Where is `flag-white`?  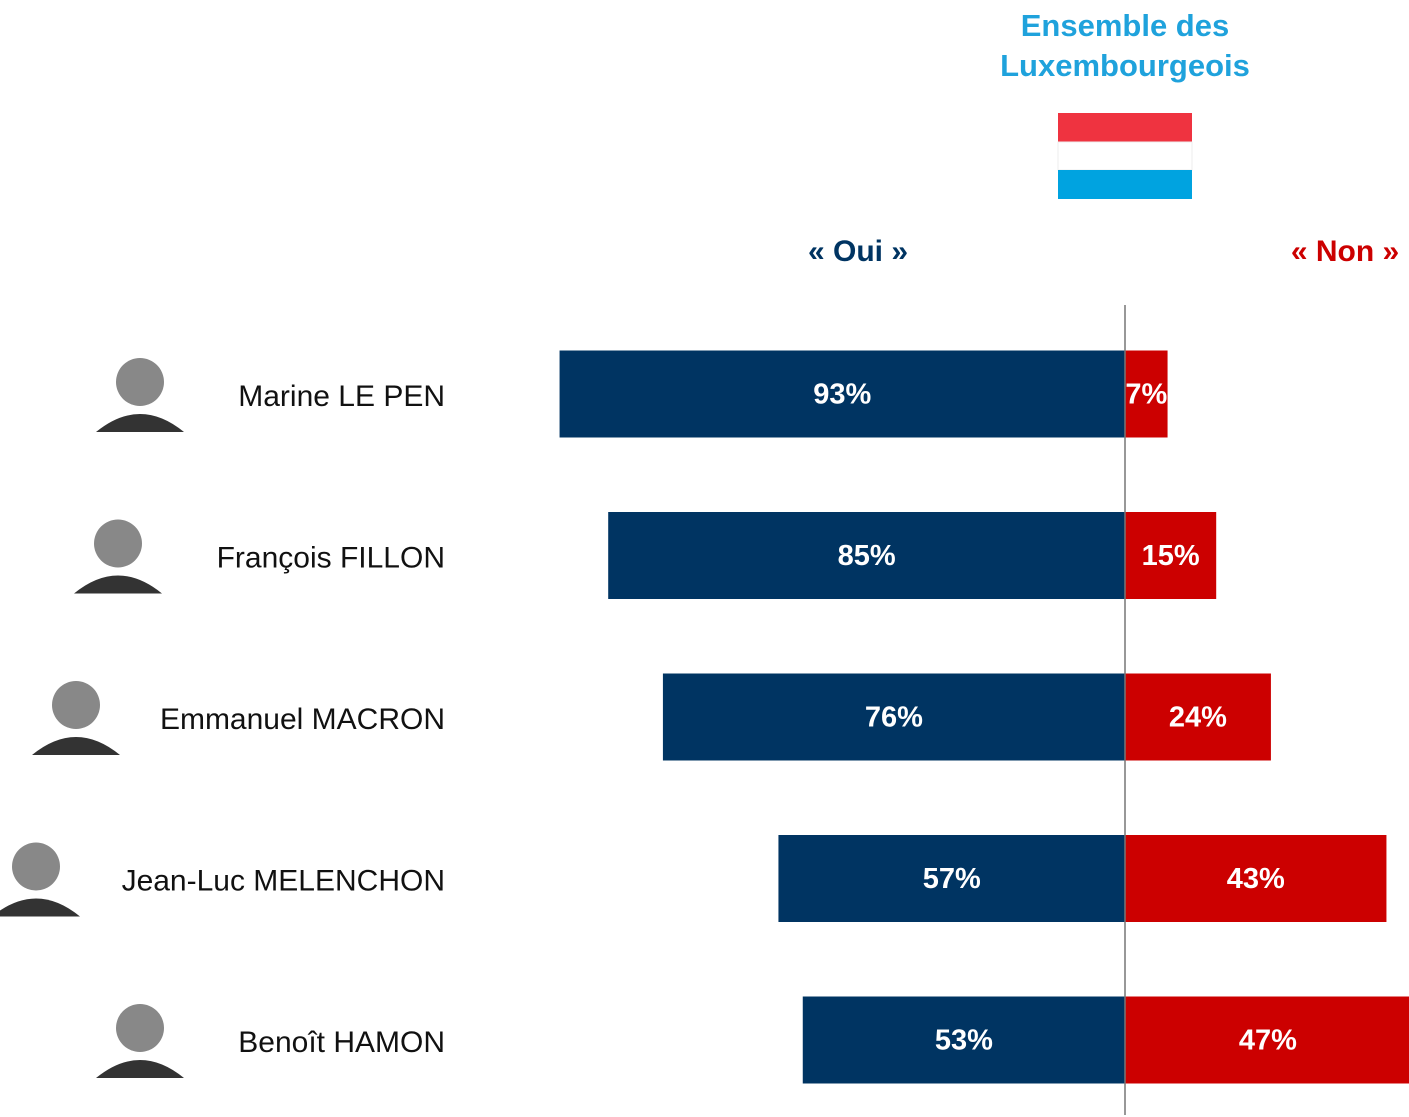 flag-white is located at coordinates (1125, 156).